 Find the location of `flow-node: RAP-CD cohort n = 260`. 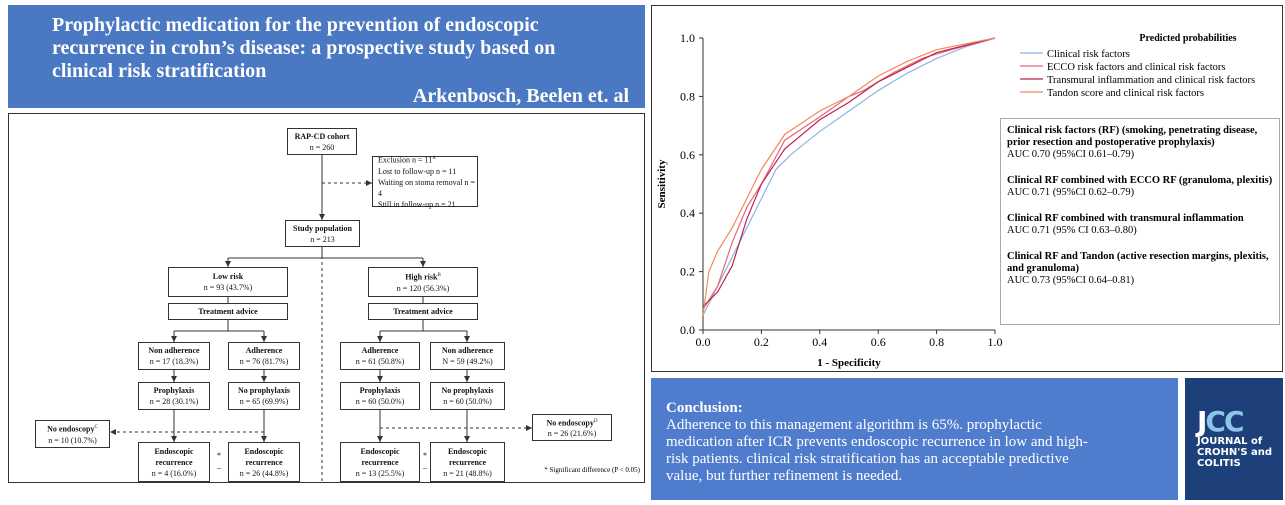

flow-node: RAP-CD cohort n = 260 is located at coordinates (322, 141).